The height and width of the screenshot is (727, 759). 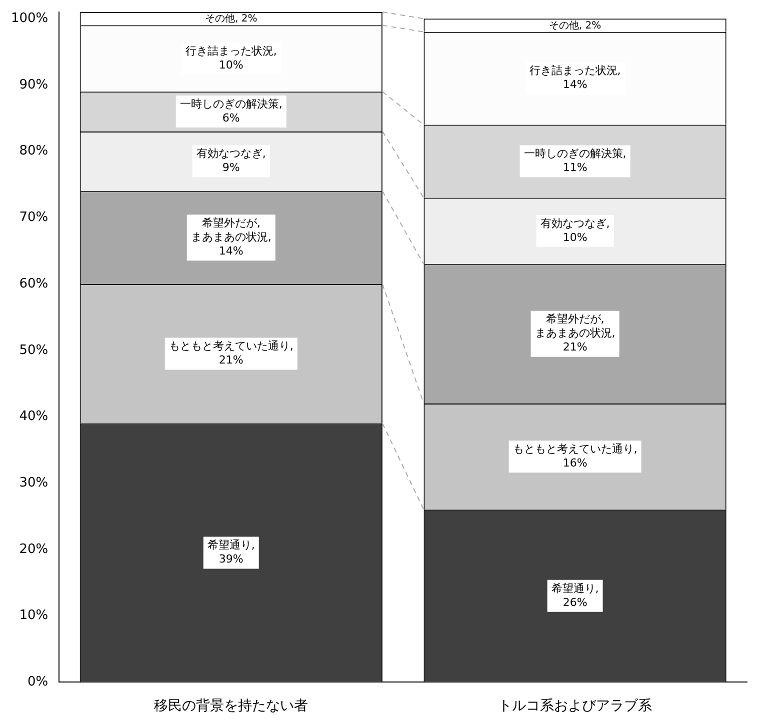 I want to click on data-label: 16%, so click(x=575, y=463).